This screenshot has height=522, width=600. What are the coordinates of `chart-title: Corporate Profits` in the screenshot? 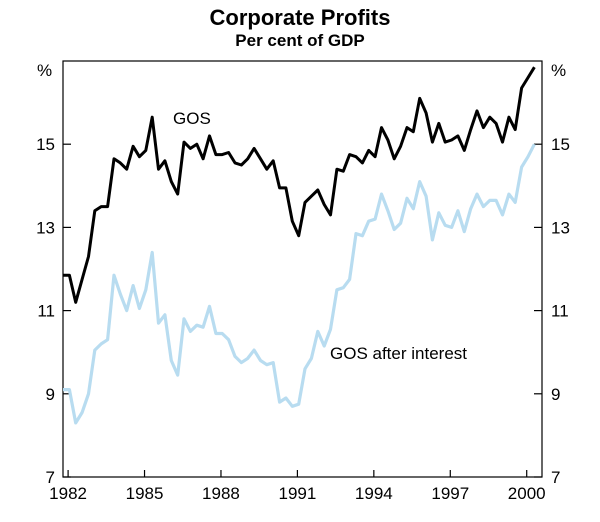 It's located at (300, 17).